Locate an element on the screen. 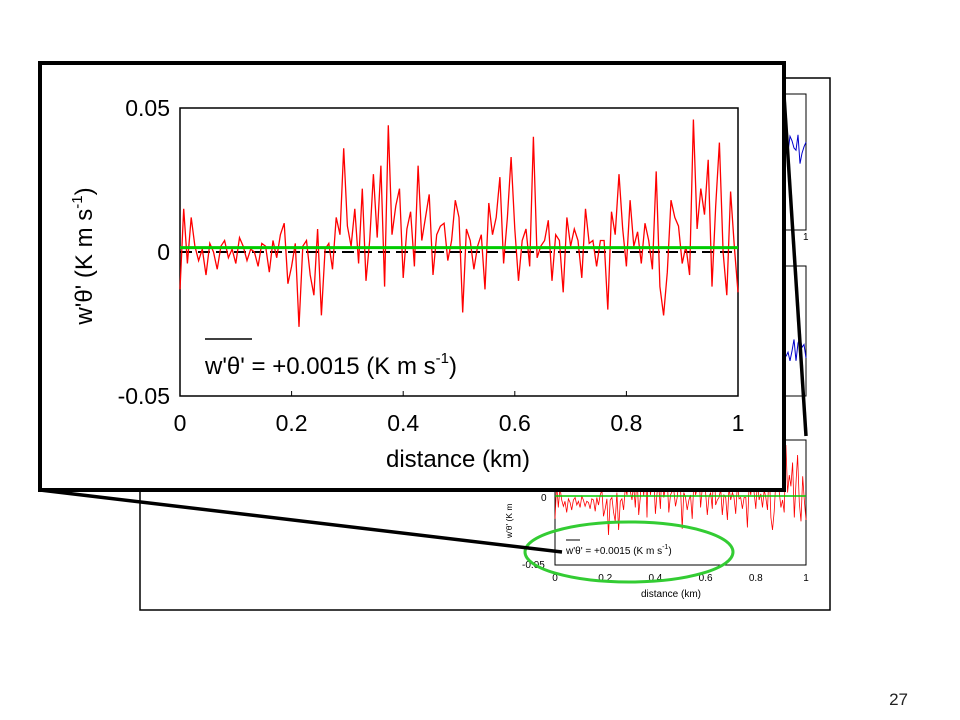  background-xlabel: distance (km) is located at coordinates (671, 594).